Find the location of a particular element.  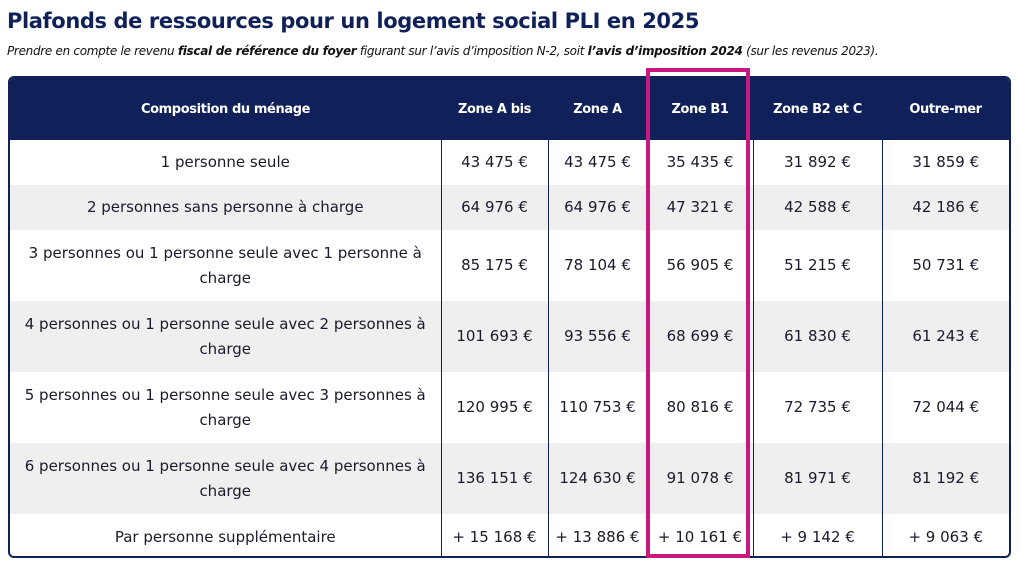

cell-zone-b1: 35 435 € is located at coordinates (699, 162).